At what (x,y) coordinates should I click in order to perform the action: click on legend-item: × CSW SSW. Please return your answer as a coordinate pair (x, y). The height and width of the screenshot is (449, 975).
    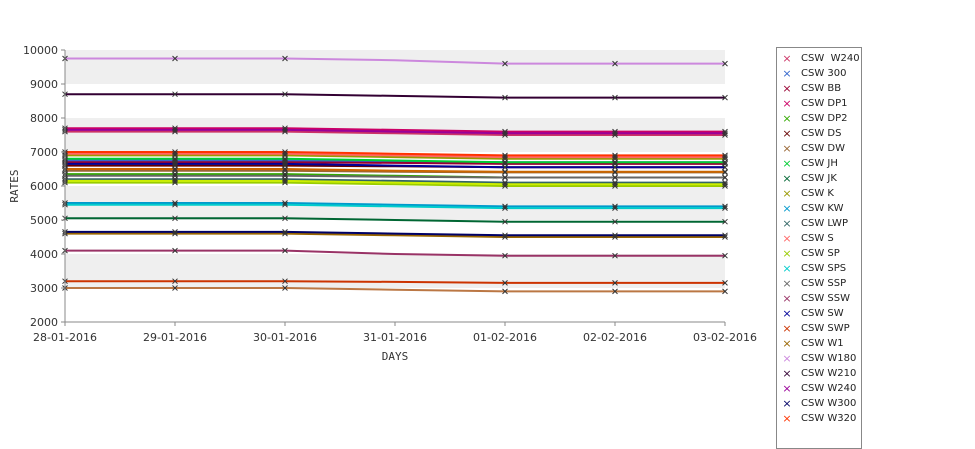
    Looking at the image, I should click on (819, 299).